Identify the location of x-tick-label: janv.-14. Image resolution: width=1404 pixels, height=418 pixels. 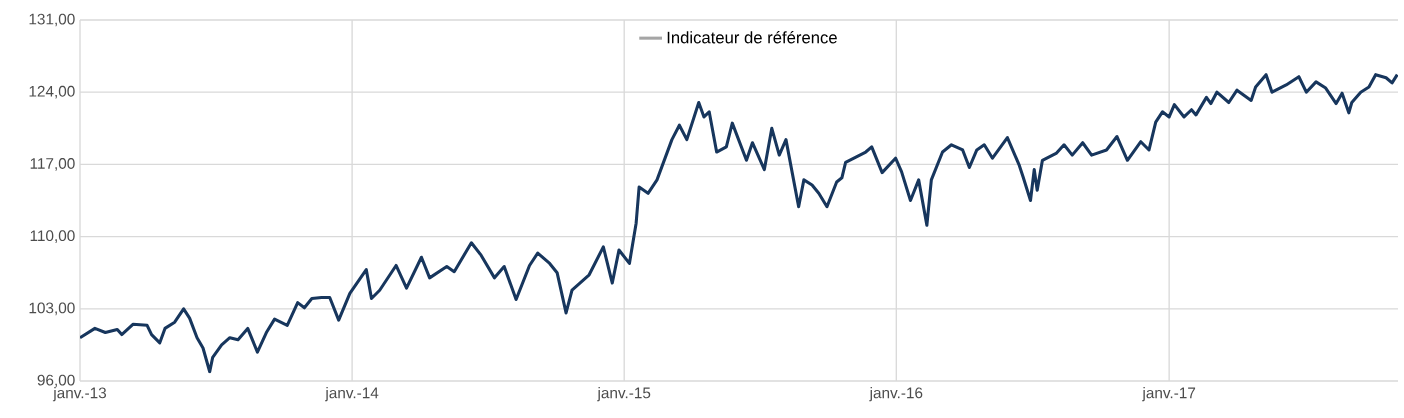
(352, 394).